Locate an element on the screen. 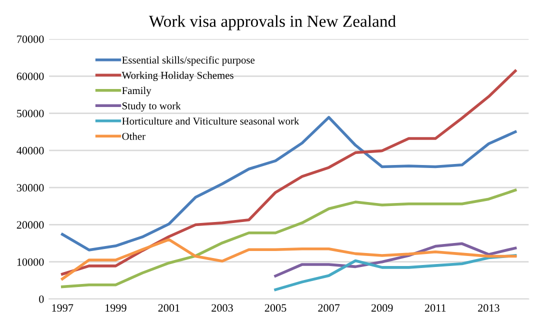 This screenshot has height=325, width=545. legend-label: Working Holiday Schemes is located at coordinates (178, 76).